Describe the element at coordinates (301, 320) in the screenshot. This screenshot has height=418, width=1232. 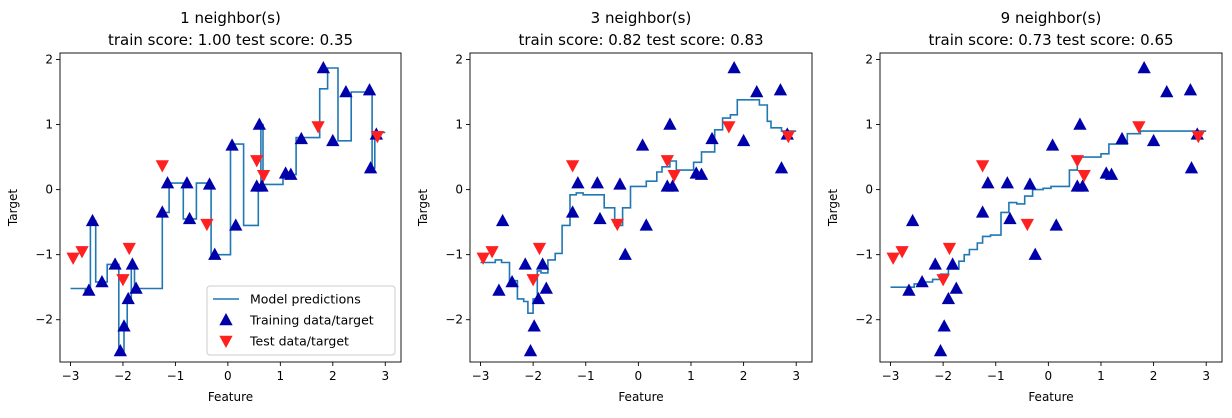
I see `legend-frame` at that location.